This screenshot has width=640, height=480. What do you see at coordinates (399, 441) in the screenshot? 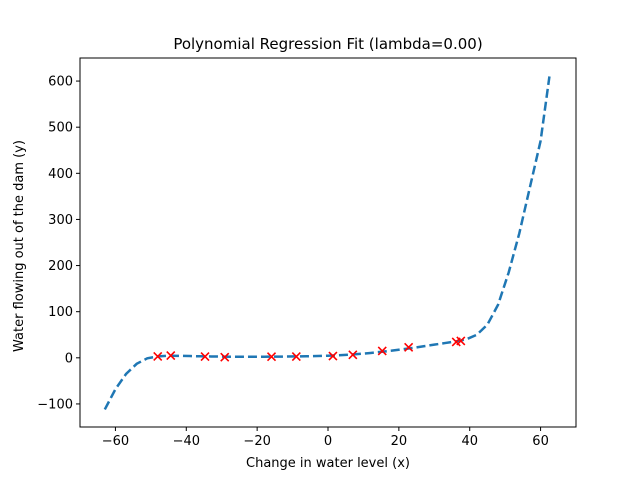
I see `x-tick-label: 20` at bounding box center [399, 441].